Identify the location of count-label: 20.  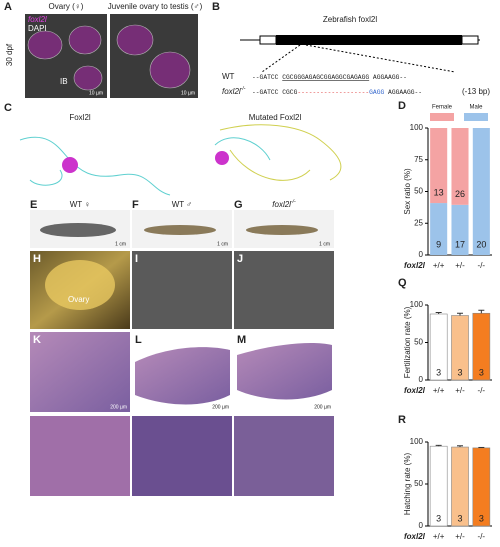
(481, 244).